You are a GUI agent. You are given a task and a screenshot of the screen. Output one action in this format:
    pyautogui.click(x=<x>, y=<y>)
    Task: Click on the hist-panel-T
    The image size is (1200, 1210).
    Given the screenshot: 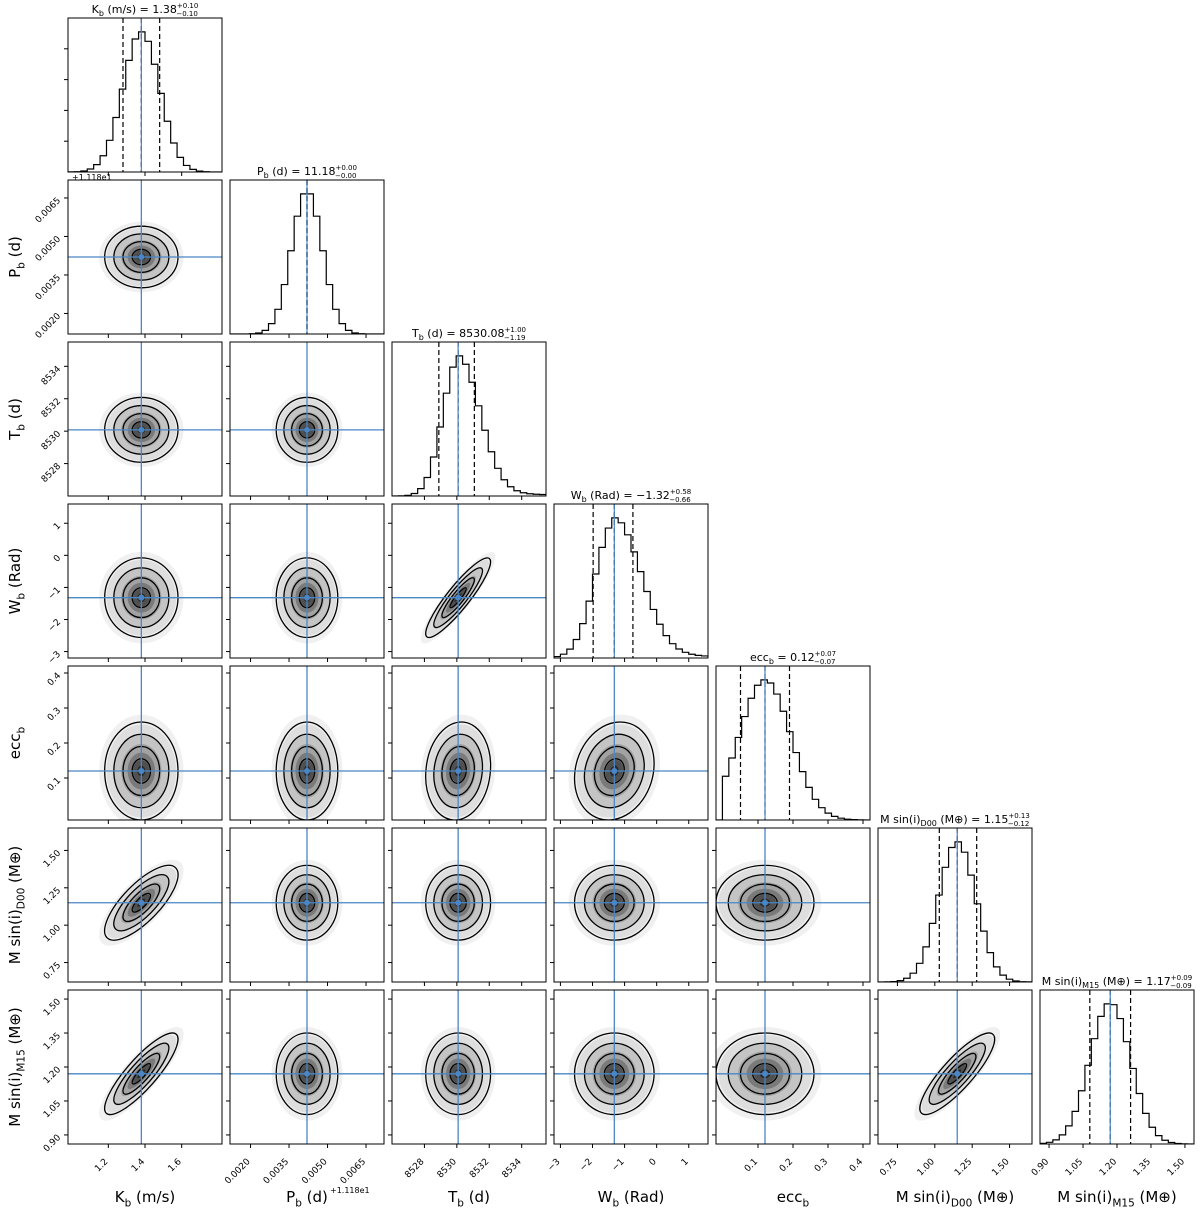 What is the action you would take?
    pyautogui.click(x=469, y=420)
    